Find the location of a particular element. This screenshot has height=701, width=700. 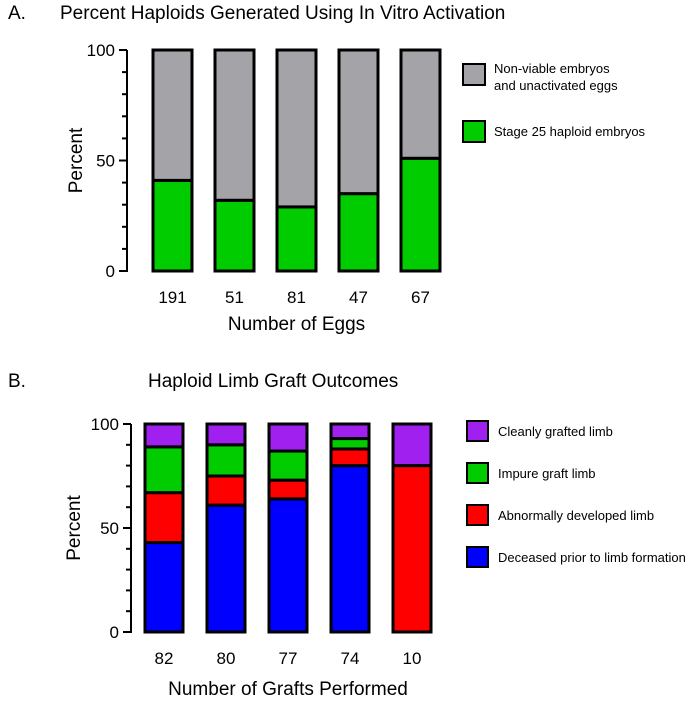

chart-a-x-tick-label: 47 is located at coordinates (358, 297).